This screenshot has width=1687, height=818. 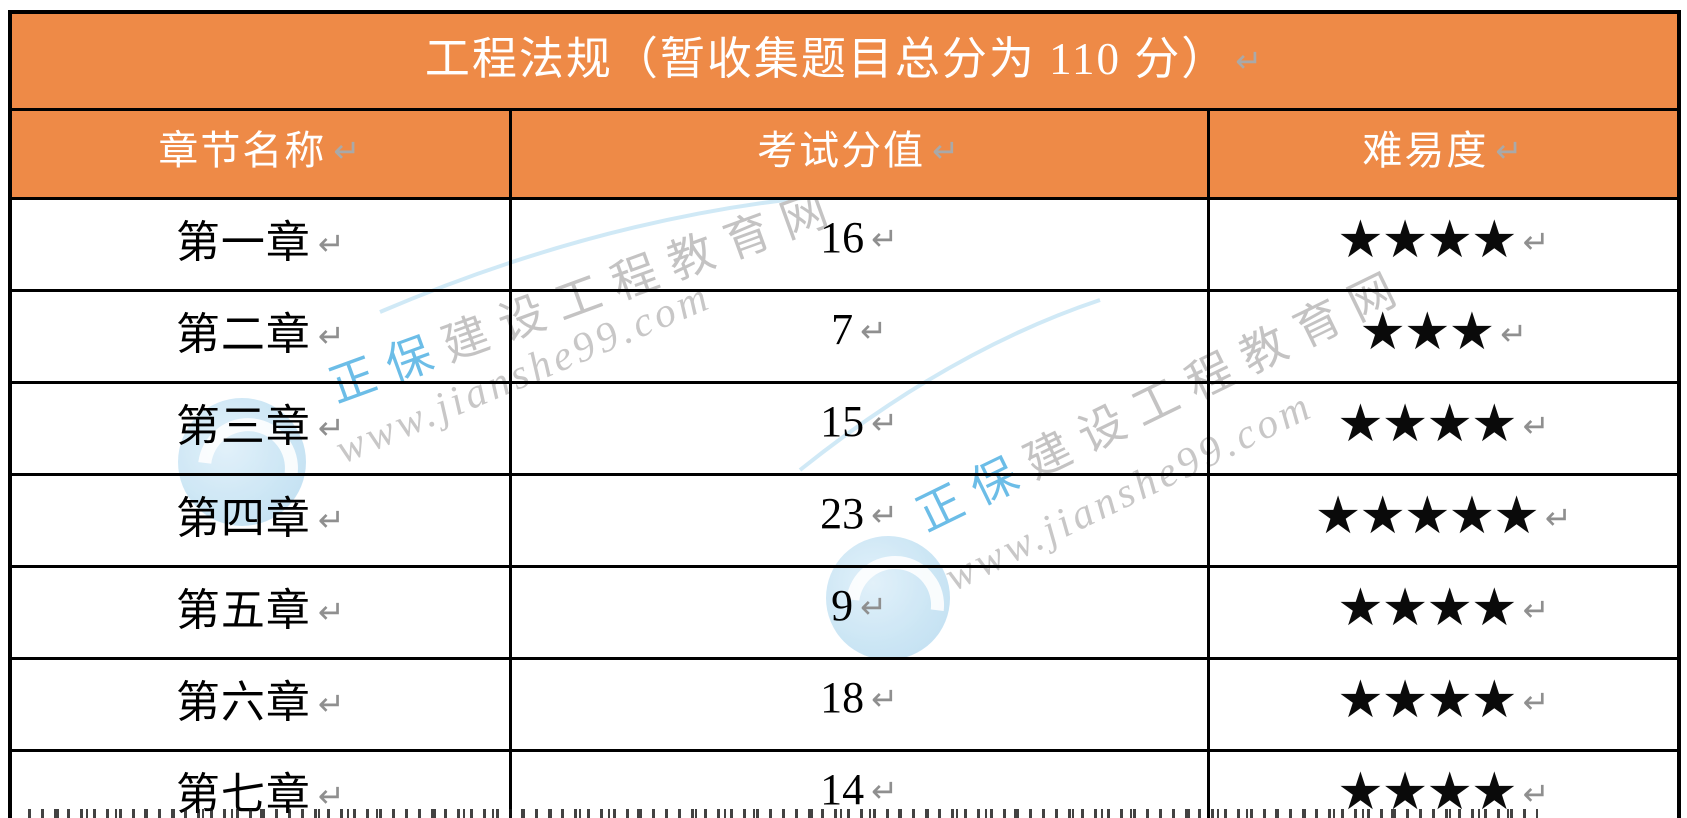 I want to click on score-cell: 9 ↵, so click(x=859, y=612).